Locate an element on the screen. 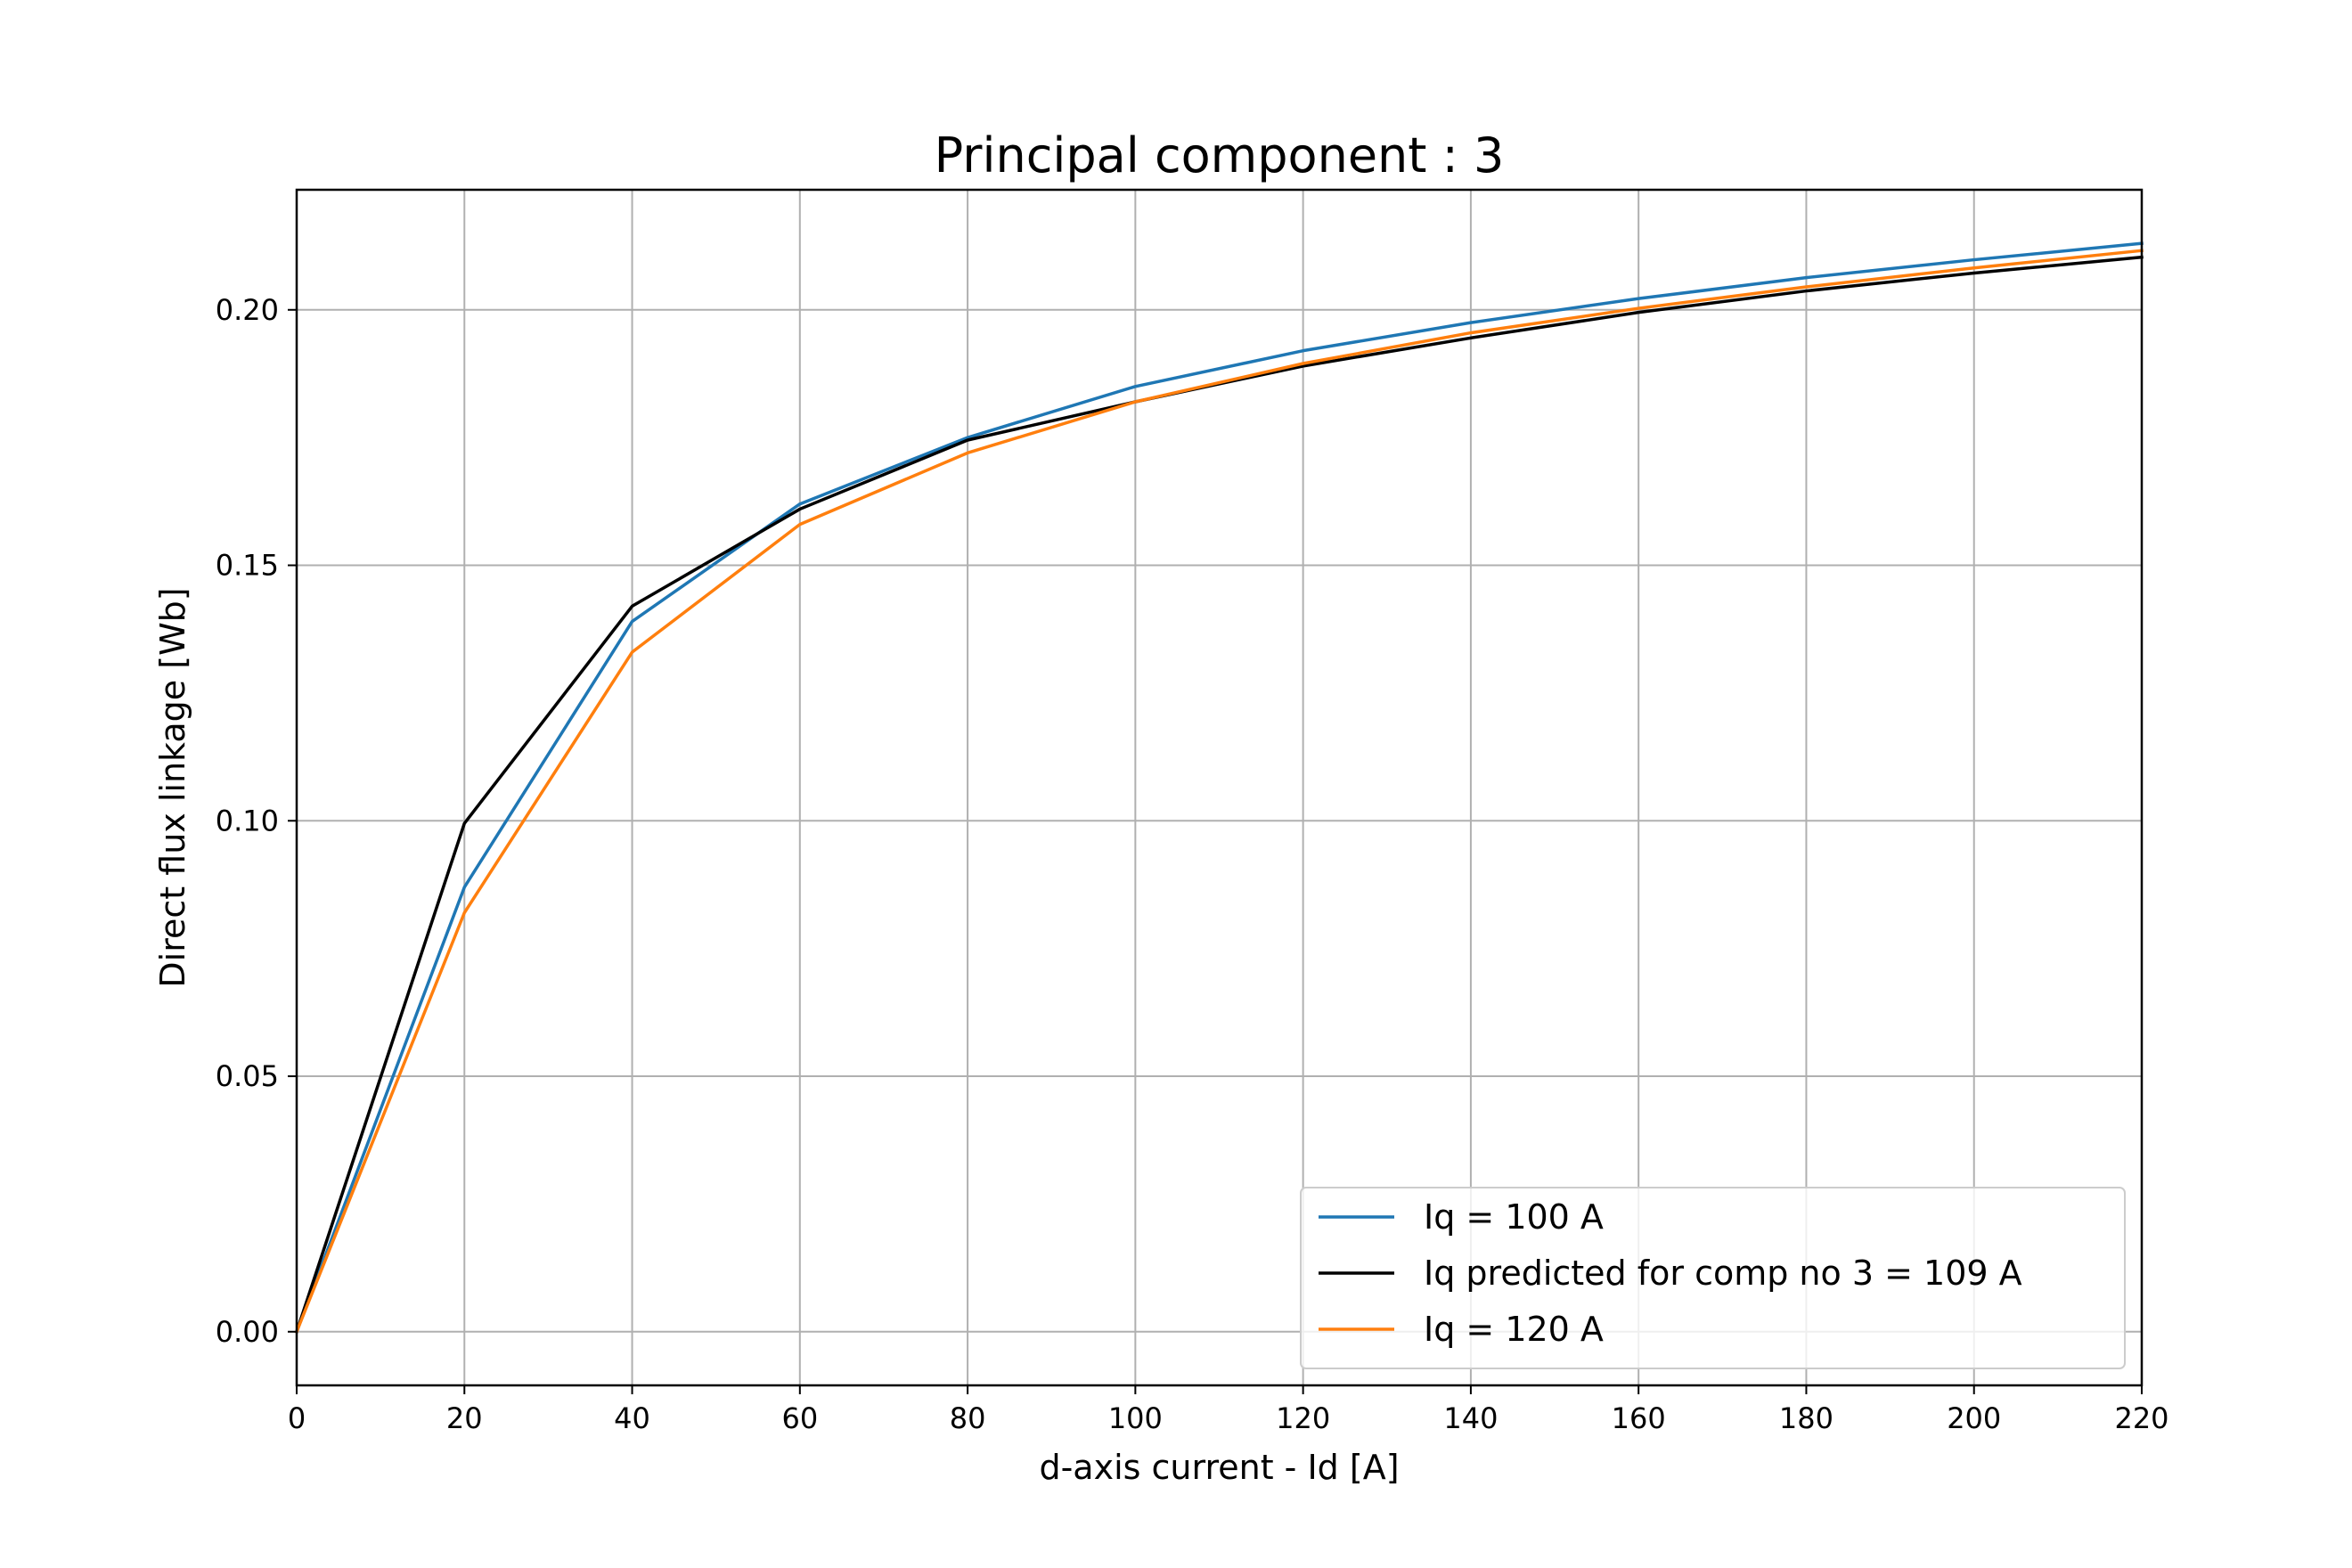  legend-label: Iq predicted for comp no 3 = 109 A is located at coordinates (1723, 1273).